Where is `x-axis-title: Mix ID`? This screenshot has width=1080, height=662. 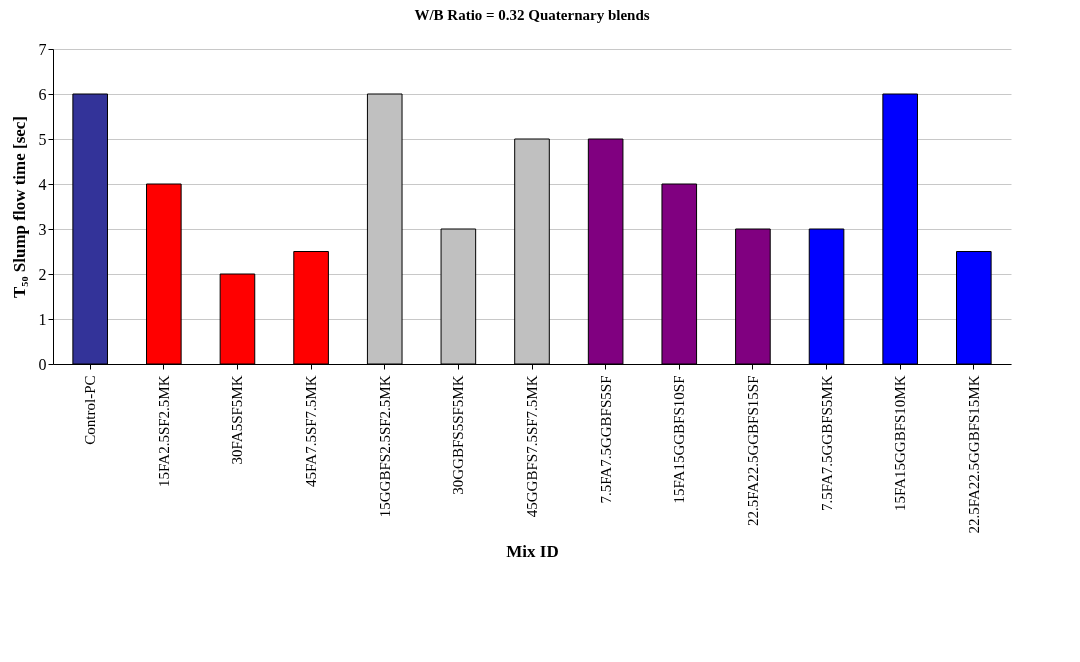 x-axis-title: Mix ID is located at coordinates (532, 551).